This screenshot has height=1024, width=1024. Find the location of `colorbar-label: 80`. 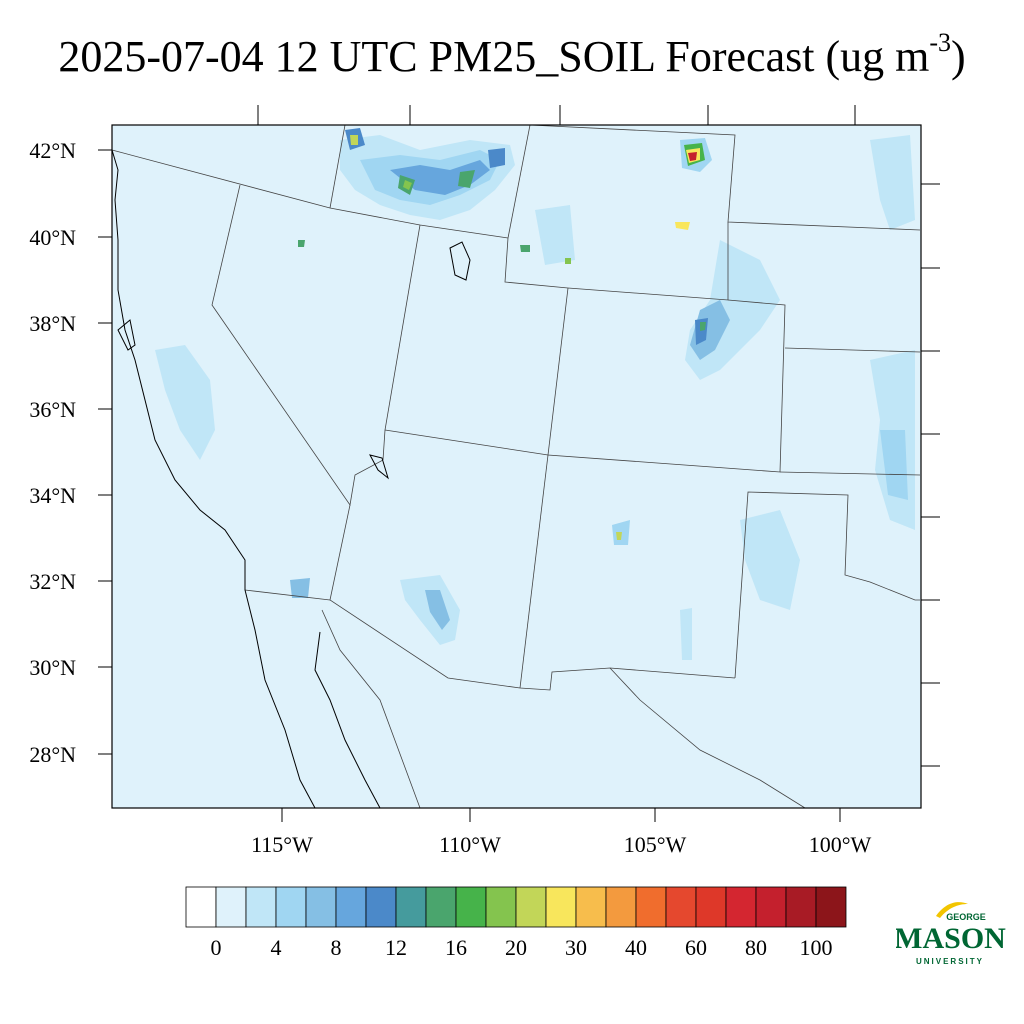

colorbar-label: 80 is located at coordinates (756, 947).